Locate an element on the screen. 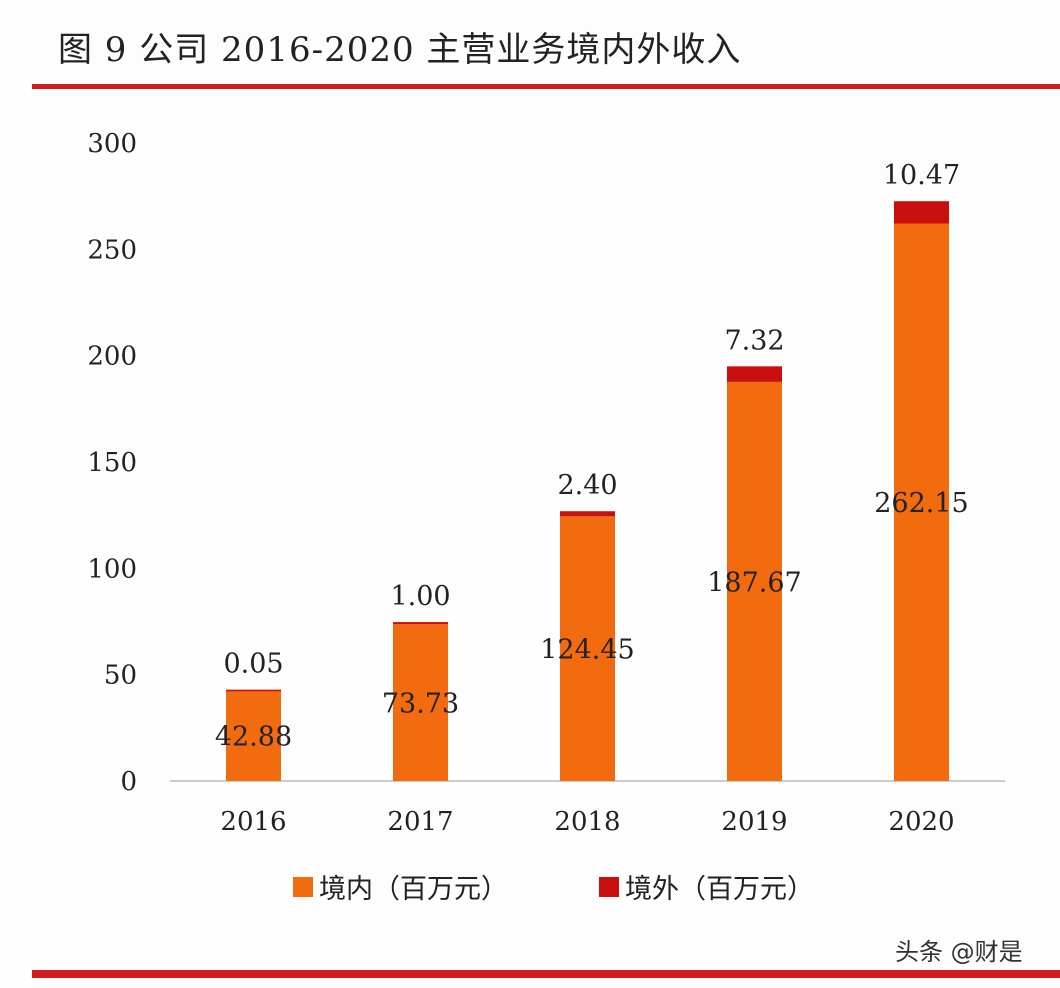  y-tick-label: 200 is located at coordinates (112, 357).